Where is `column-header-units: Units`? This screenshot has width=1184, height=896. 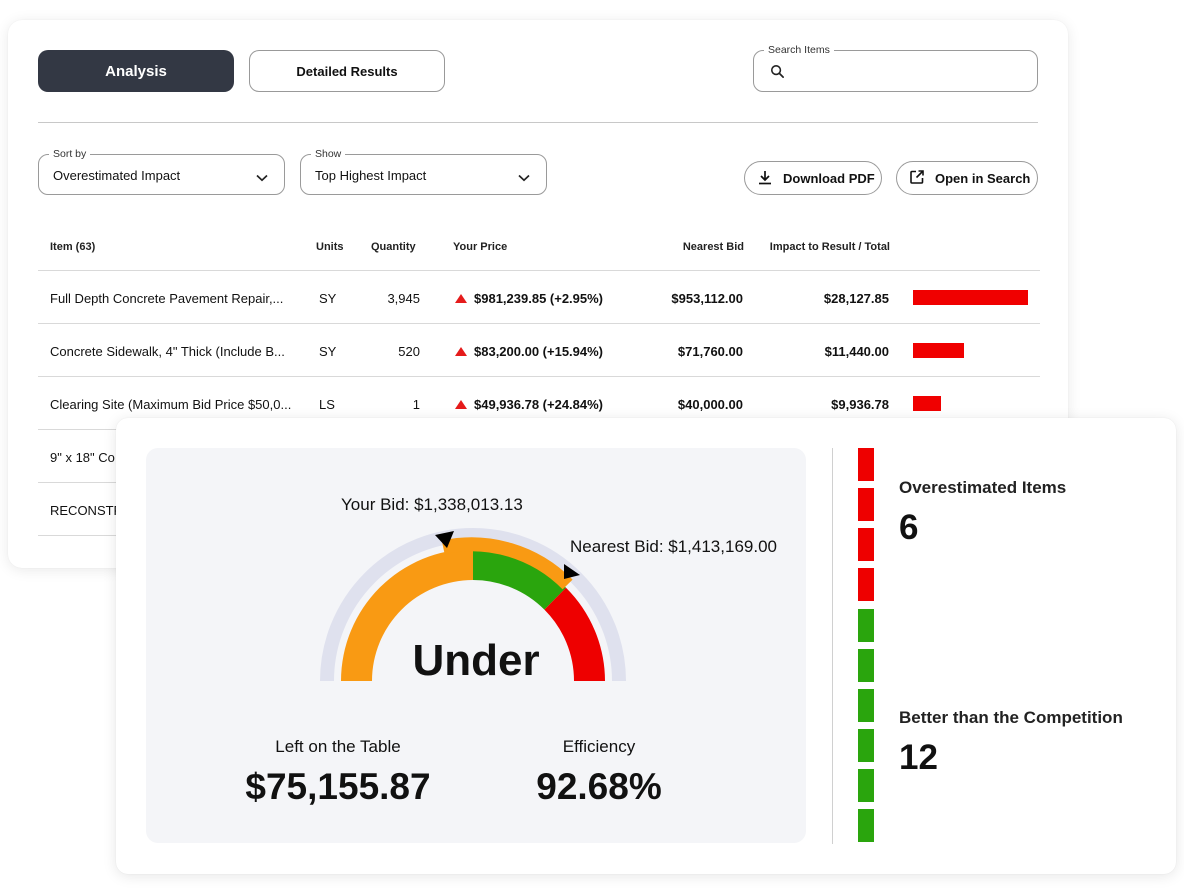 column-header-units: Units is located at coordinates (330, 247).